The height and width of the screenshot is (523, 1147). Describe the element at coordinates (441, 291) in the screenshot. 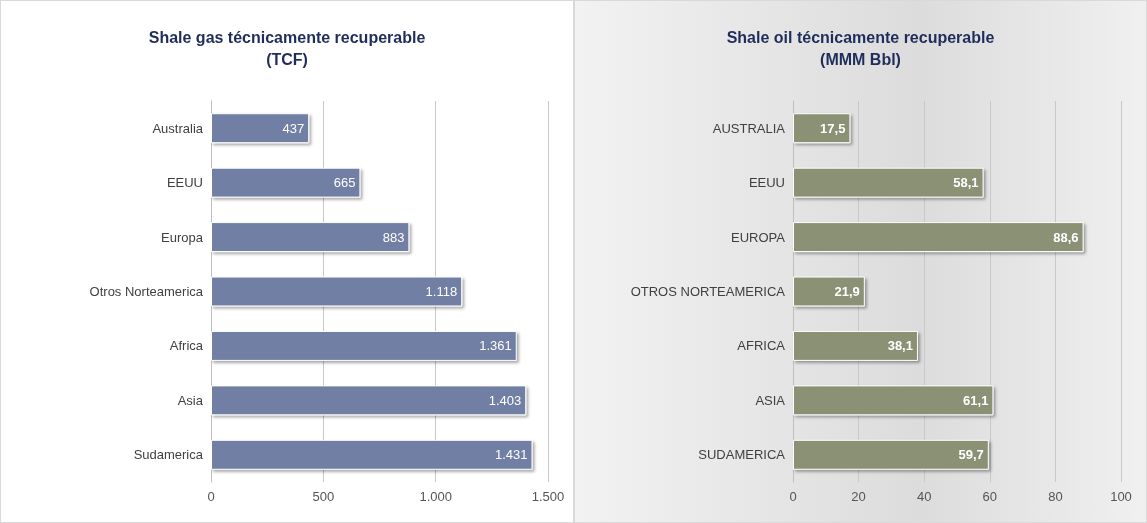

I see `data-label: 1.118` at that location.